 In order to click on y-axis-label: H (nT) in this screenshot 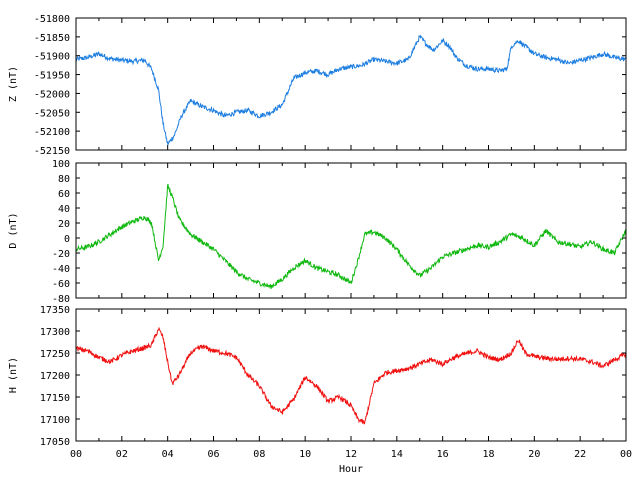, I will do `click(13, 375)`.